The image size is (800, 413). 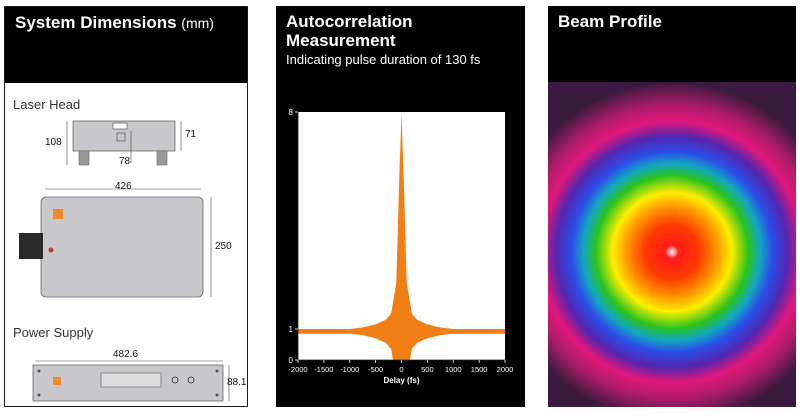 What do you see at coordinates (53, 142) in the screenshot?
I see `laser-head-height-value: 108` at bounding box center [53, 142].